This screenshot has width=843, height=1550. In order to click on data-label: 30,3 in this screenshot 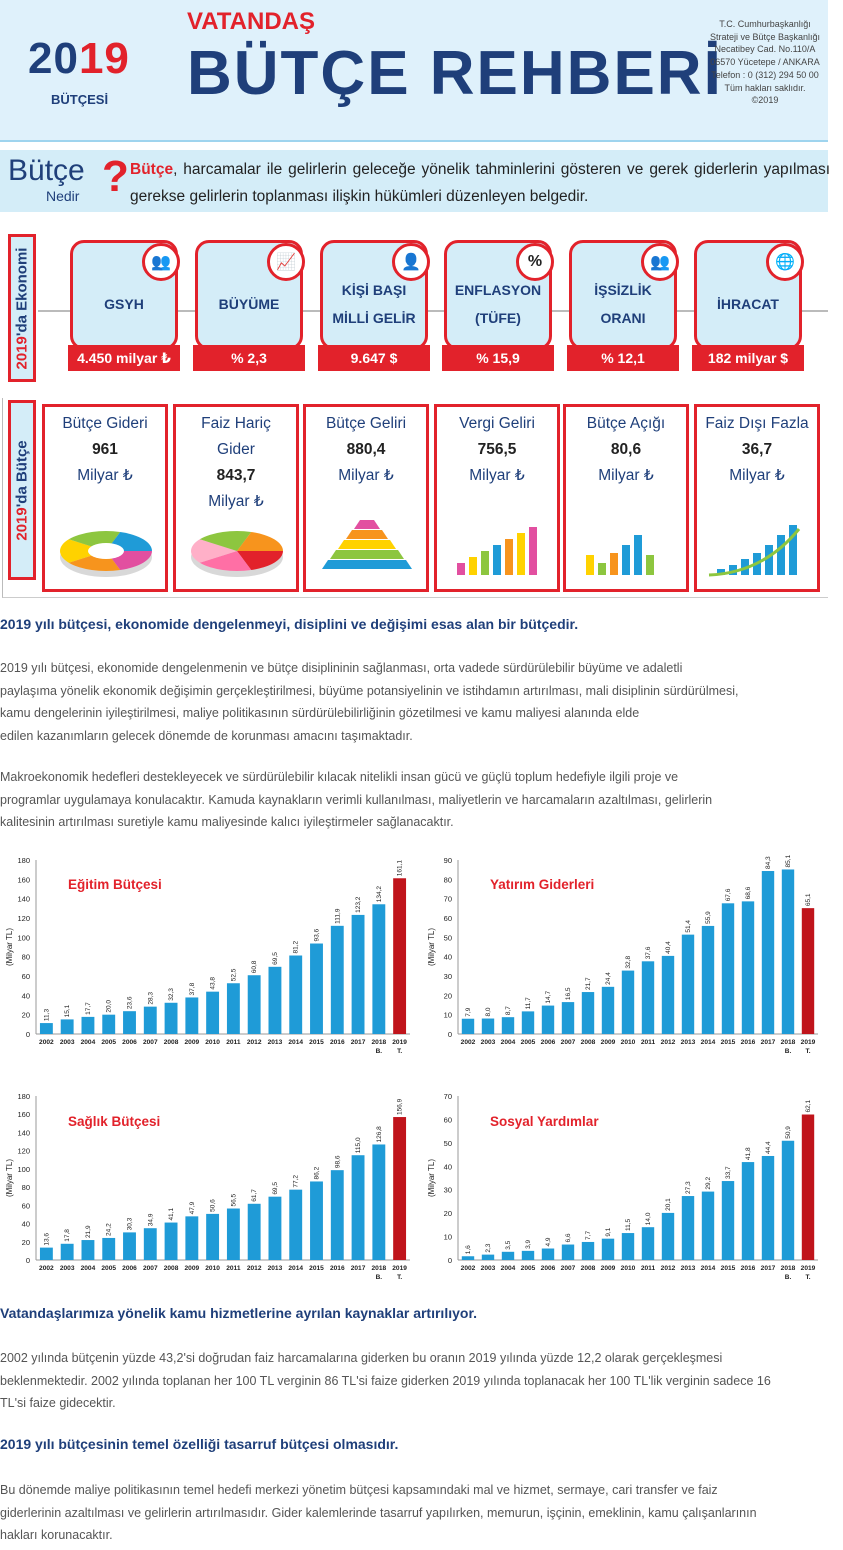, I will do `click(130, 1223)`.